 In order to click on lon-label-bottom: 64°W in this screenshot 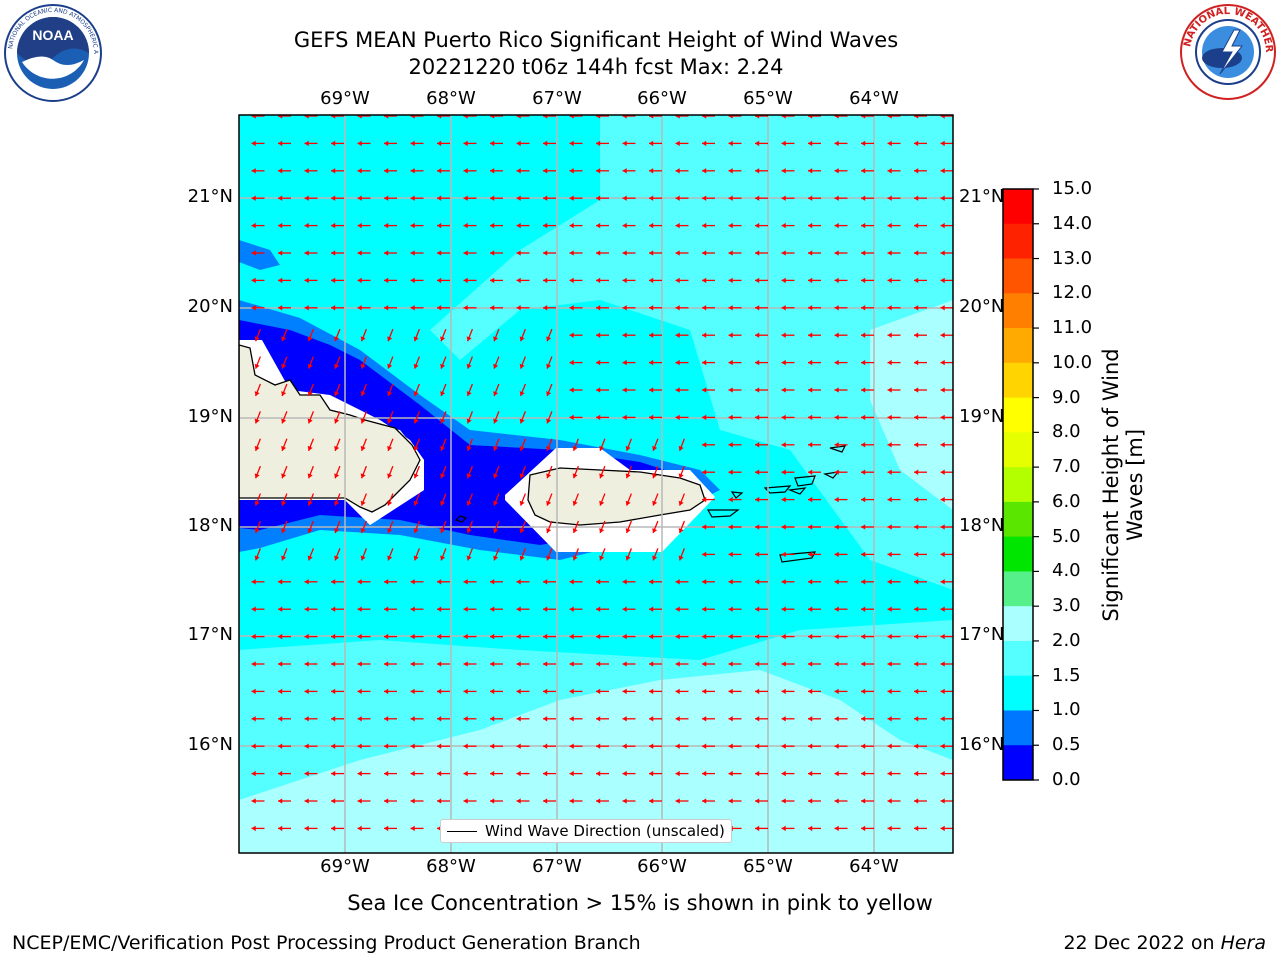, I will do `click(874, 866)`.